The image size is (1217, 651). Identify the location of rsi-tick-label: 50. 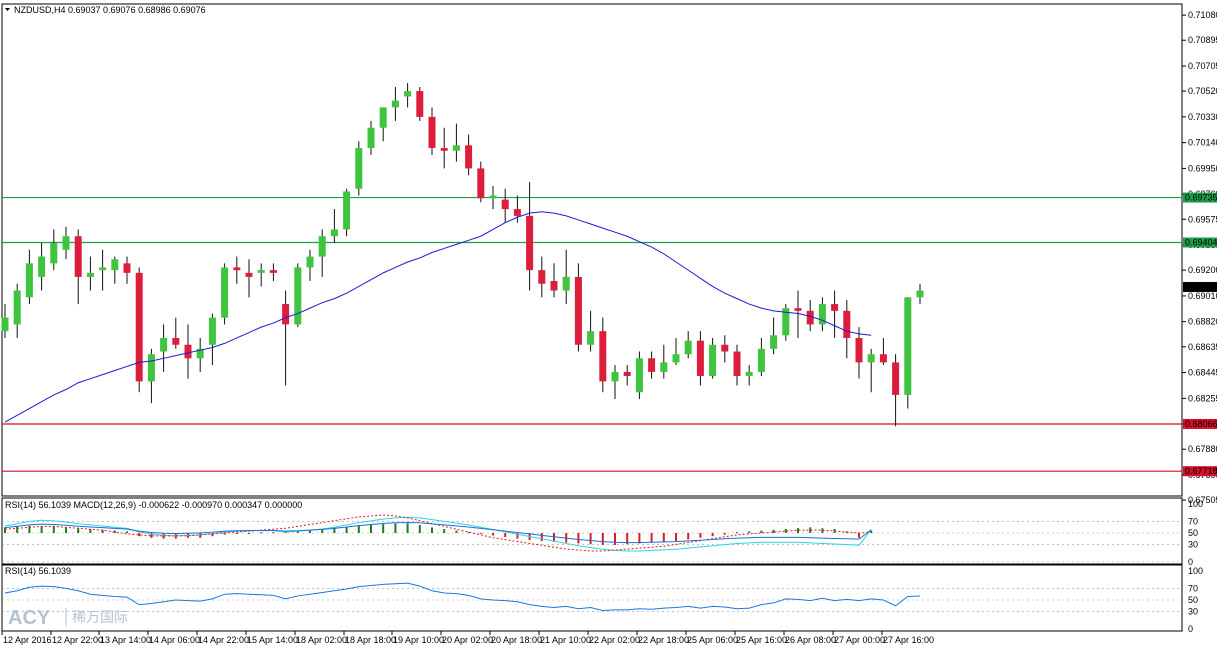
(1193, 600).